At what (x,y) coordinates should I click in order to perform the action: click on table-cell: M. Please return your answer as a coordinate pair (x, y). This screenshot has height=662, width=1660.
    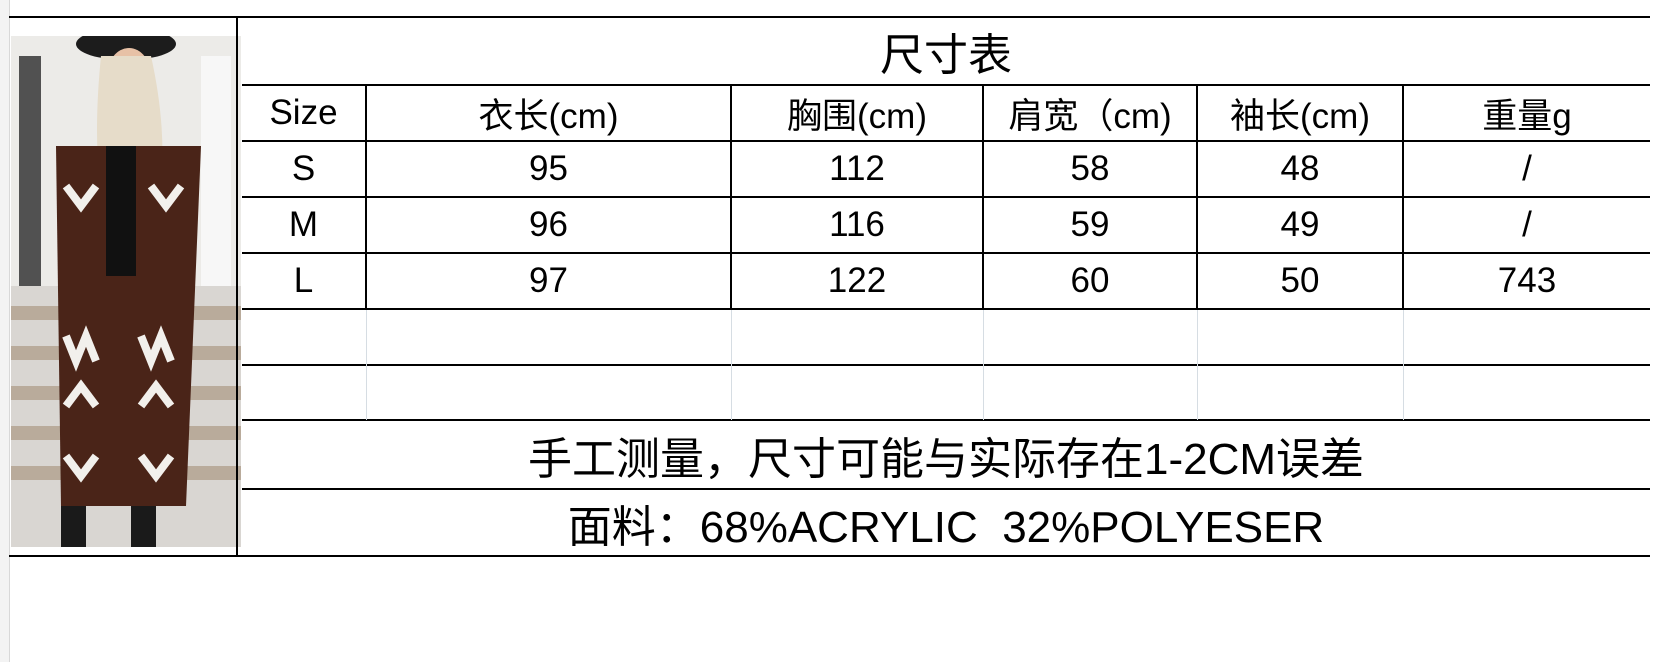
    Looking at the image, I should click on (303, 224).